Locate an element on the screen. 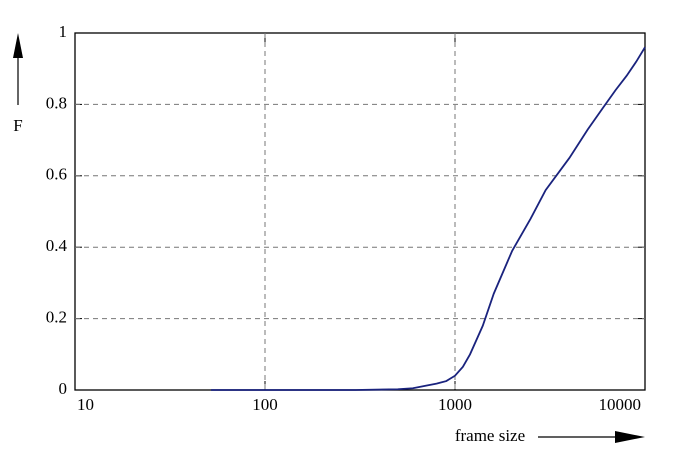 The image size is (694, 456). x-tick-label: 1000 is located at coordinates (455, 404).